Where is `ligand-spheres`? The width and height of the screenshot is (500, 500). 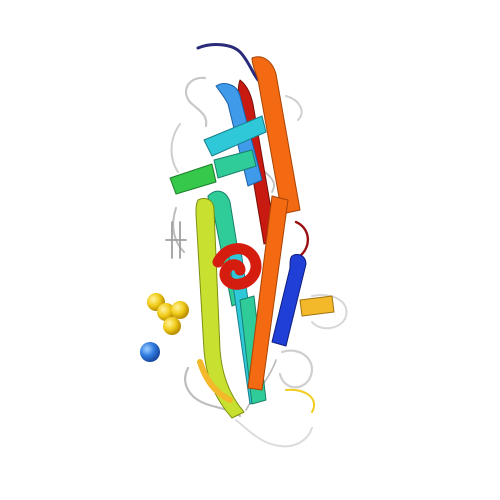 ligand-spheres is located at coordinates (164, 327).